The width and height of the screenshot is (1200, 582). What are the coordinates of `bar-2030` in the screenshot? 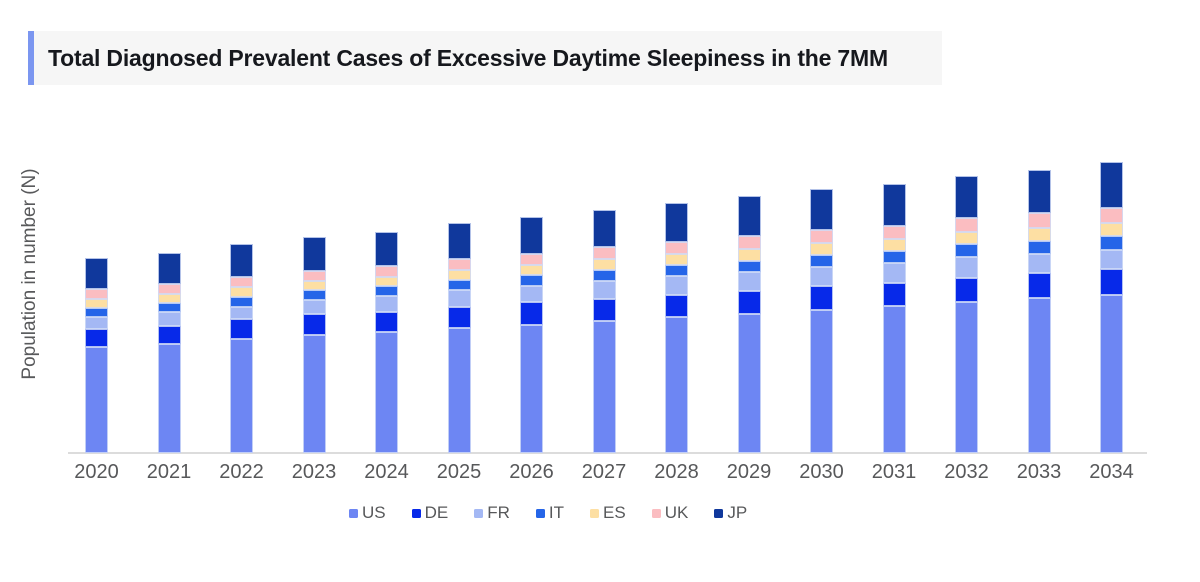 It's located at (821, 321).